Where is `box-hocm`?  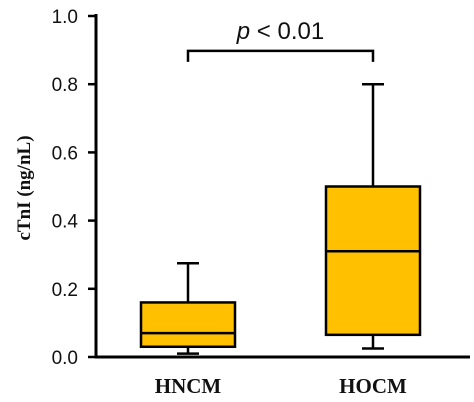
box-hocm is located at coordinates (373, 216).